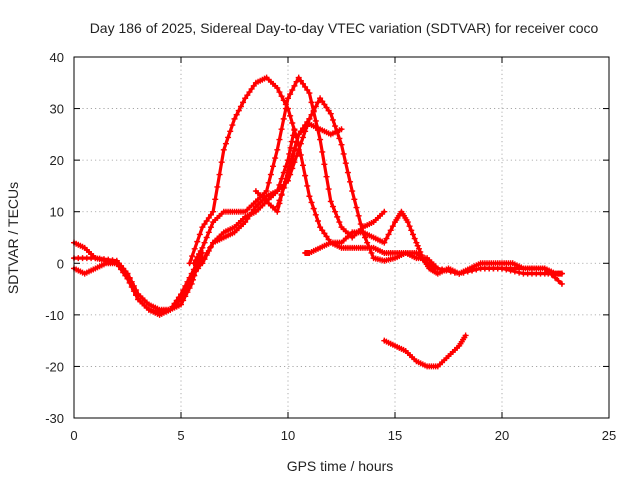 Image resolution: width=640 pixels, height=480 pixels. Describe the element at coordinates (57, 109) in the screenshot. I see `y-tick-label: 30` at that location.